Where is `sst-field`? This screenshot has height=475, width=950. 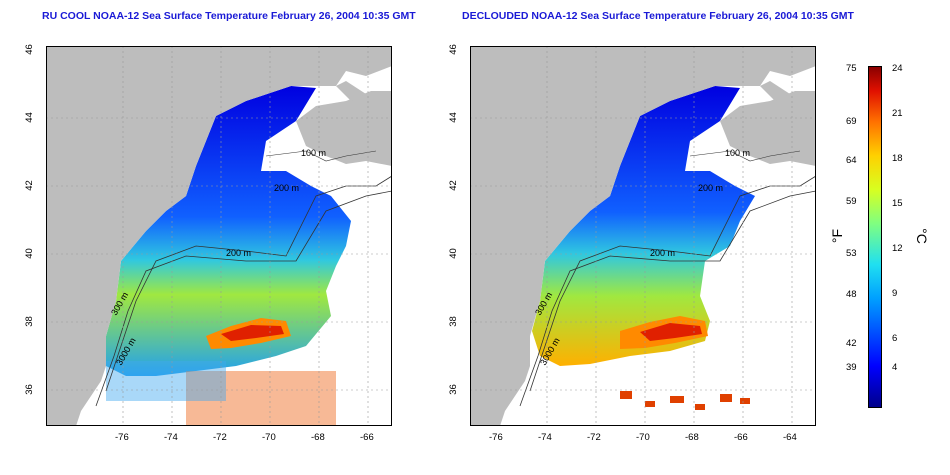
sst-field is located at coordinates (643, 226).